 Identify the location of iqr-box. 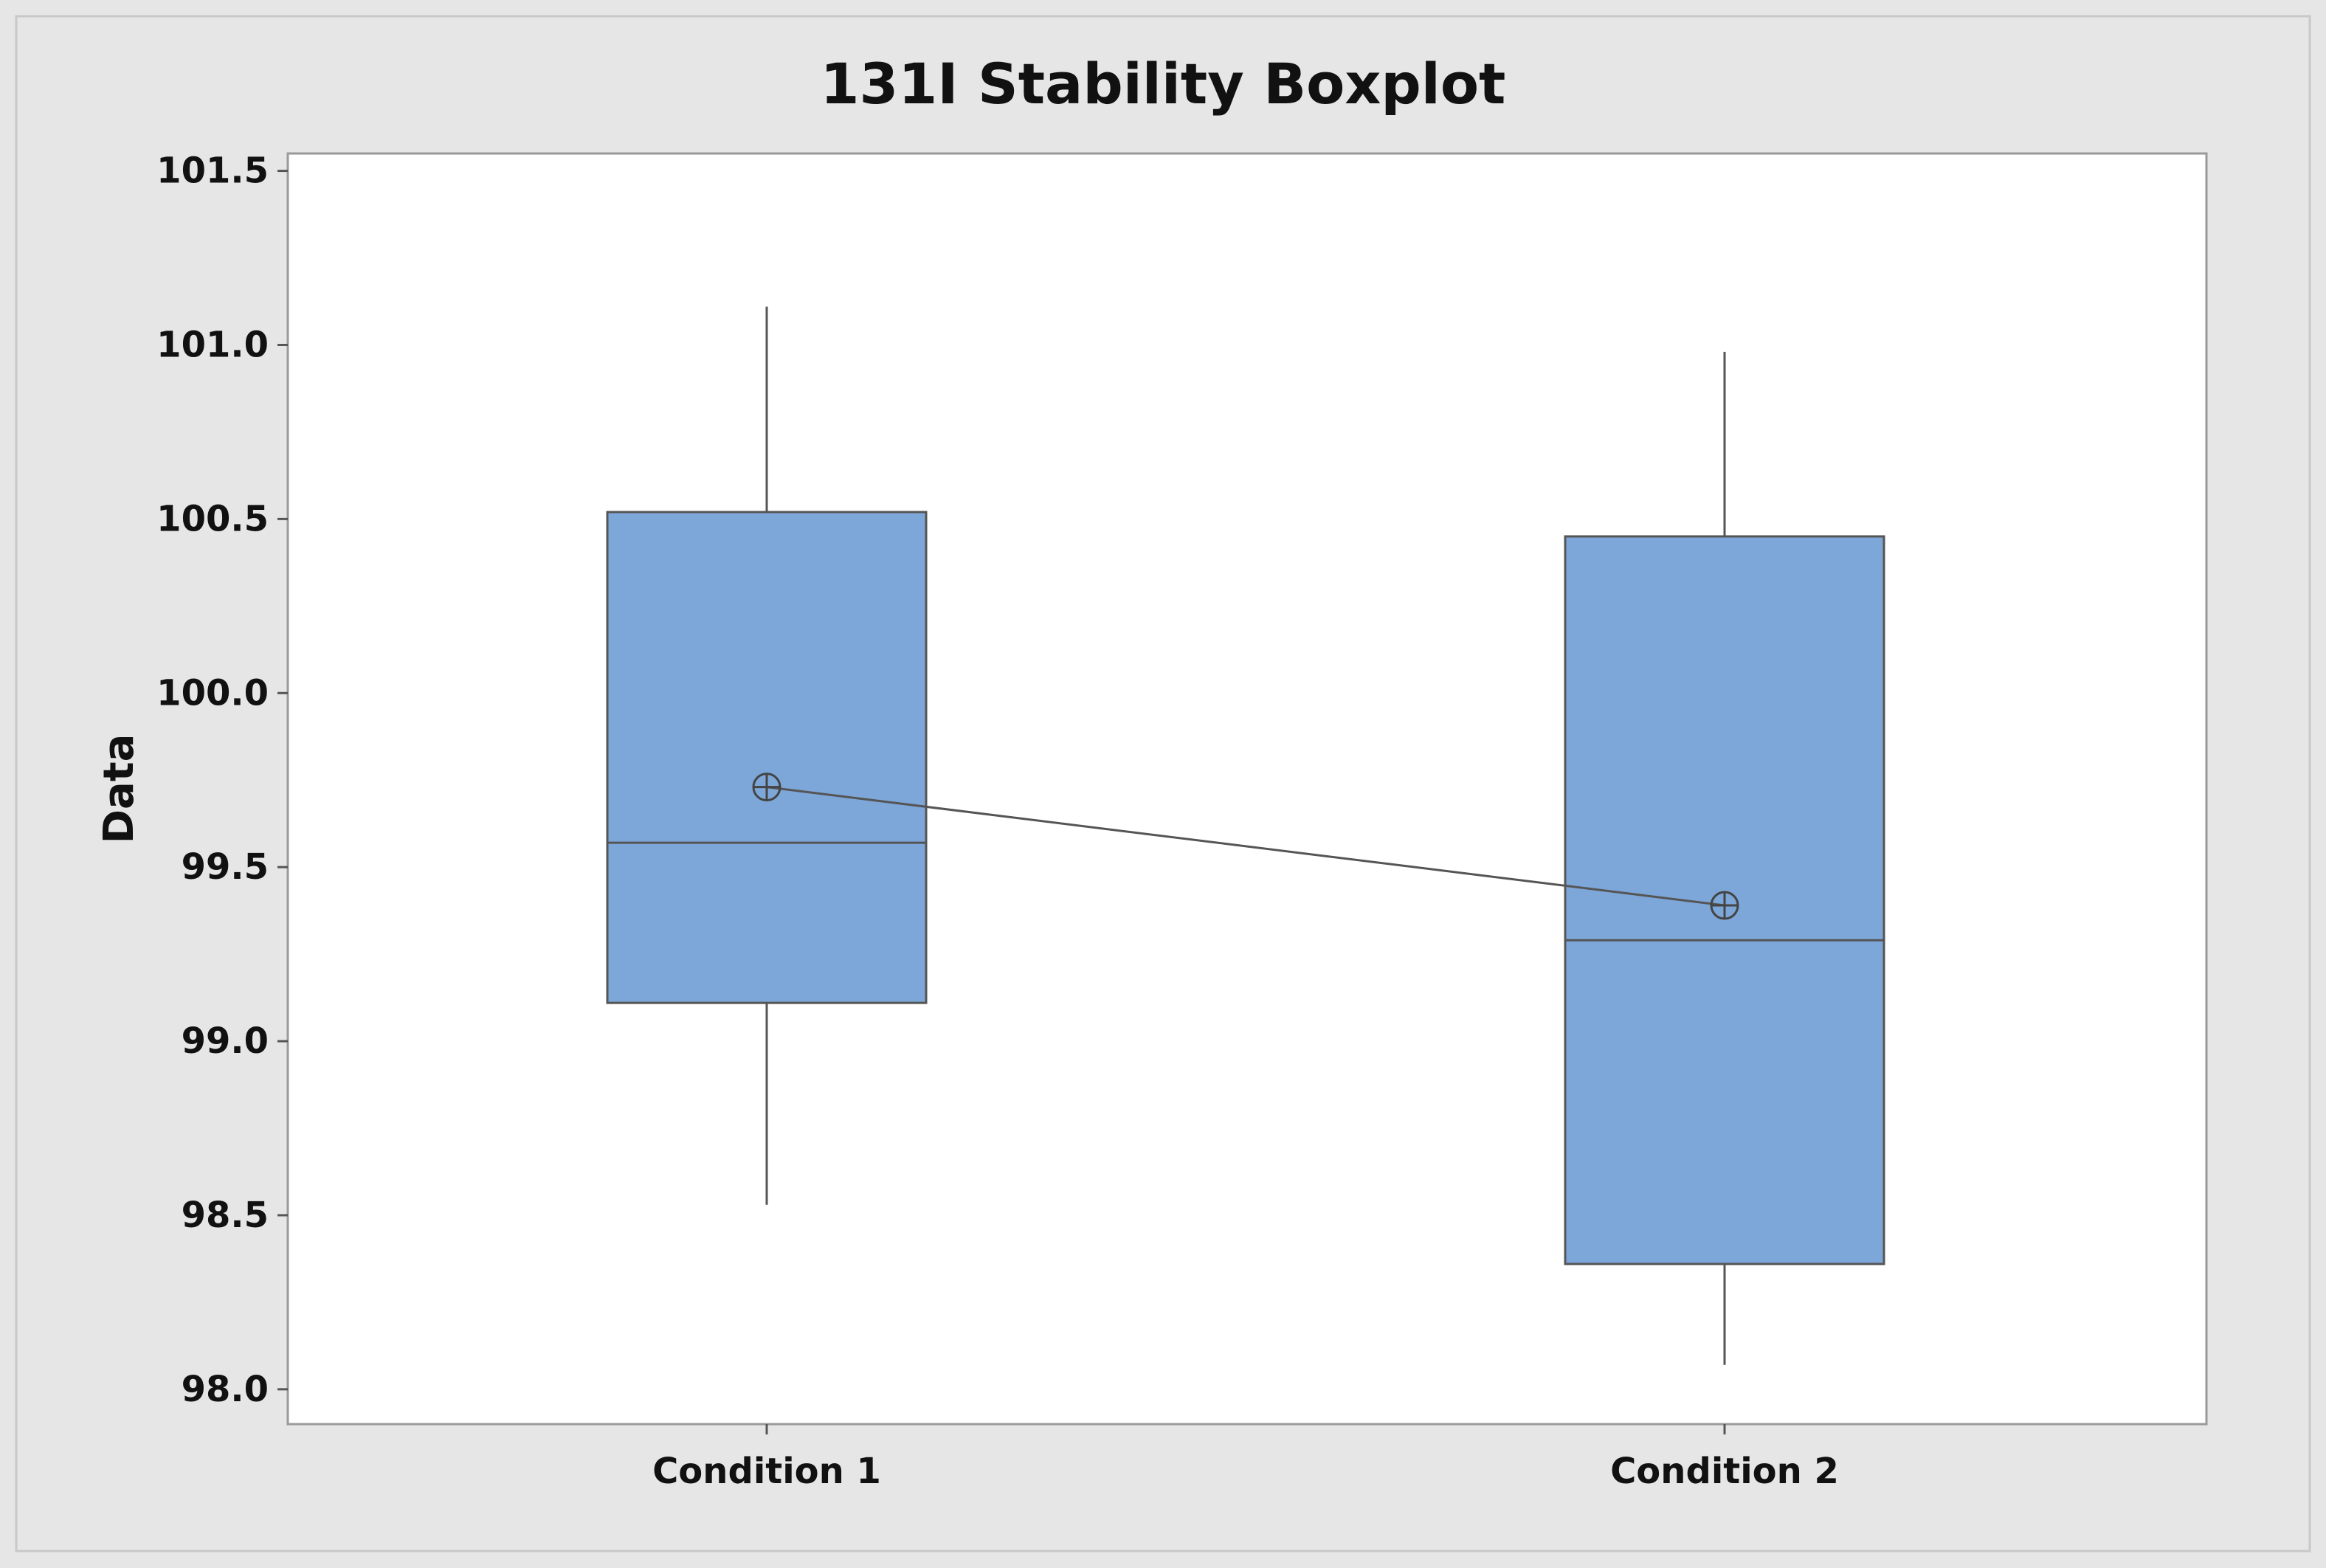
(767, 757).